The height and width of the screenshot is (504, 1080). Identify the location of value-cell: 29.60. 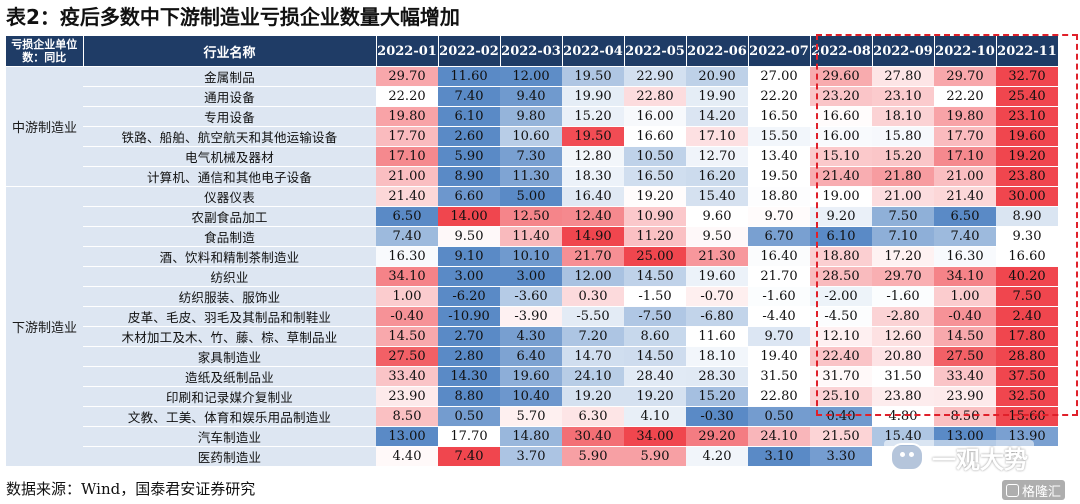
(841, 76).